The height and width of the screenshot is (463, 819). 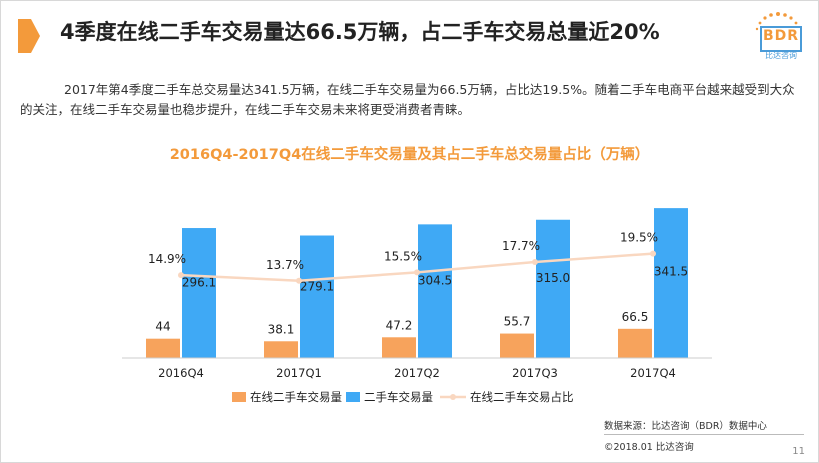 What do you see at coordinates (399, 347) in the screenshot?
I see `bar-online-2017Q2` at bounding box center [399, 347].